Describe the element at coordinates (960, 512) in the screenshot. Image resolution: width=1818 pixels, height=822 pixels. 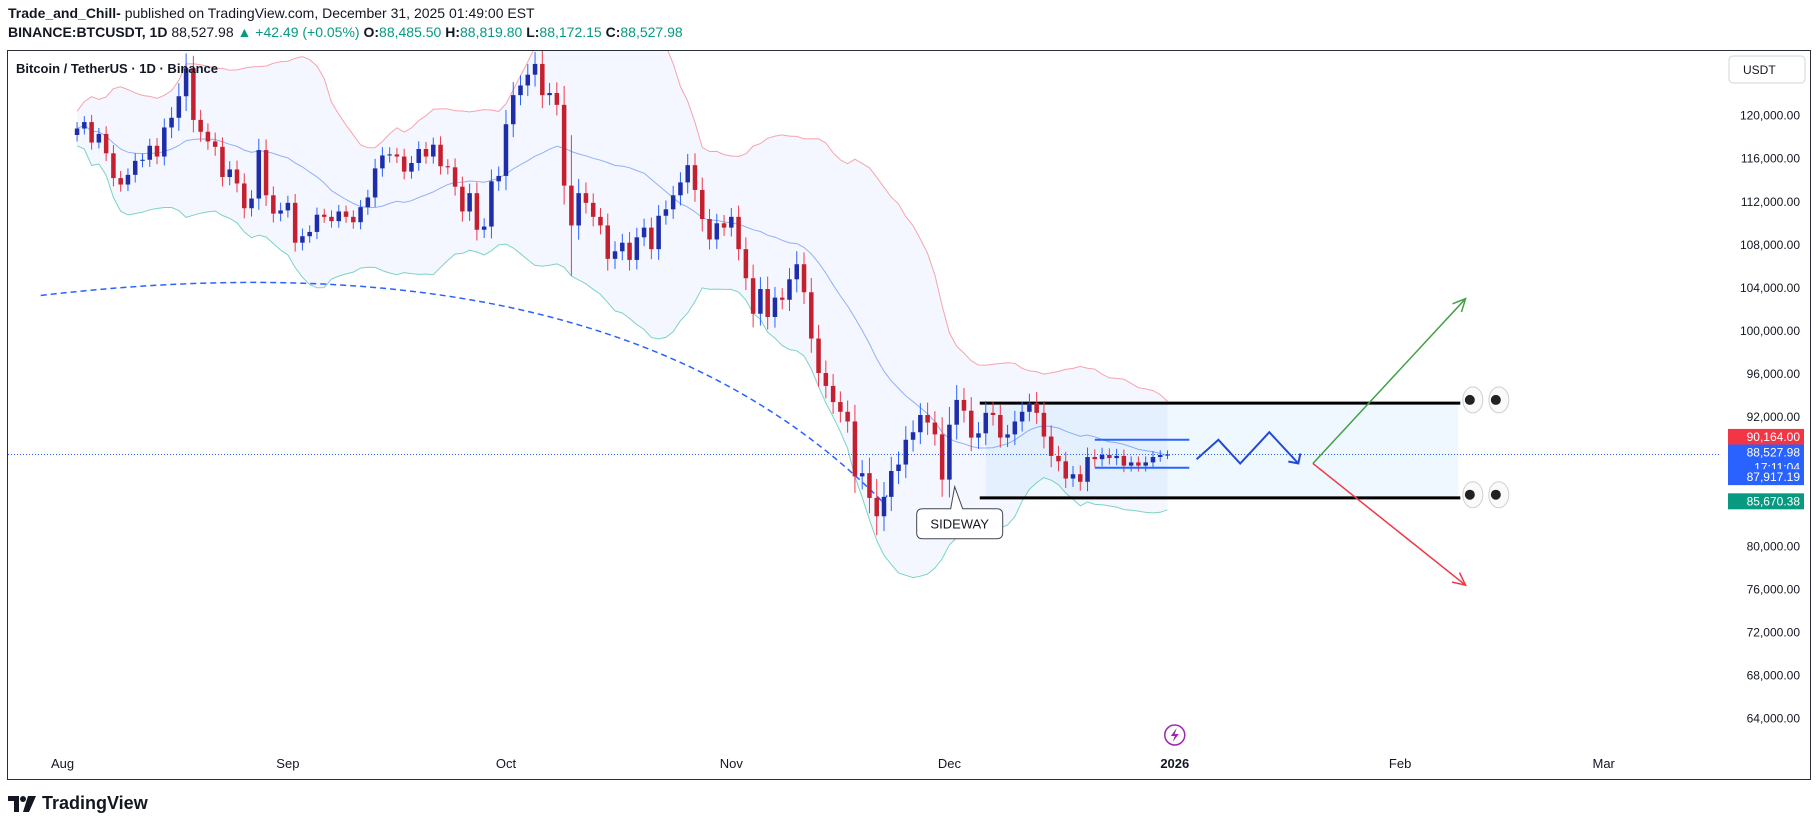
I see `sideway-callout: SIDEWAY` at that location.